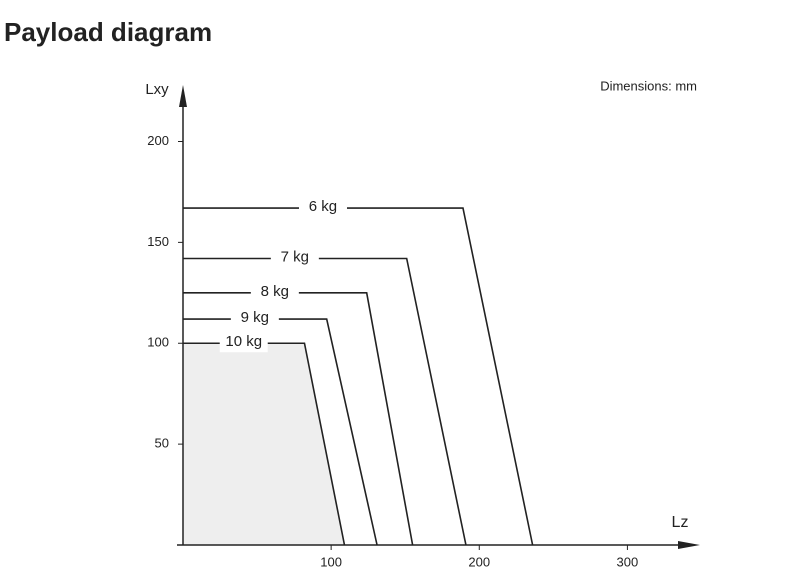  I want to click on curve-label: 10 kg, so click(243, 341).